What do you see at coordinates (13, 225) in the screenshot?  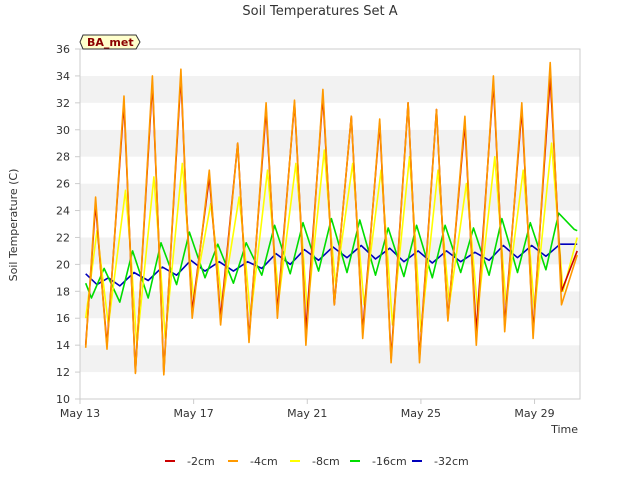 I see `y-axis-label: Soil Temperature (C)` at bounding box center [13, 225].